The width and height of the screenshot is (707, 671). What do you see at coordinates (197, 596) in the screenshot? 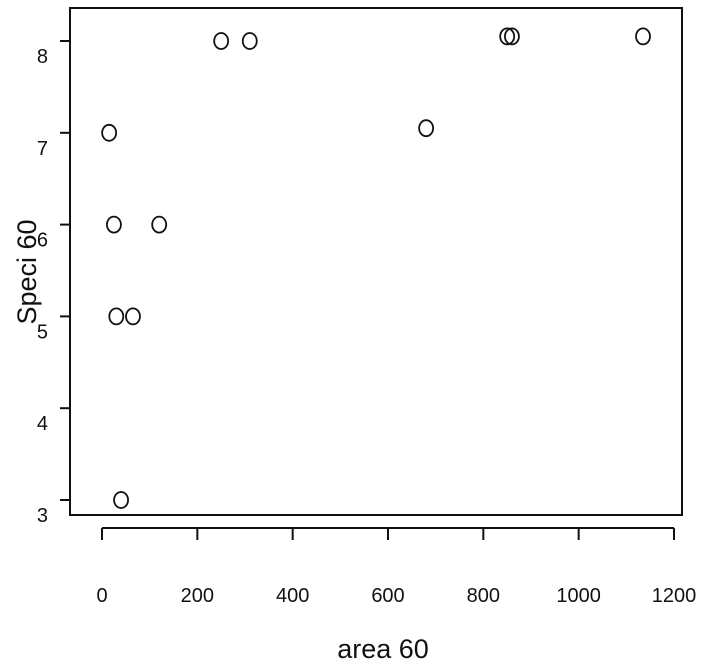
I see `x-tick-label: 200` at bounding box center [197, 596].